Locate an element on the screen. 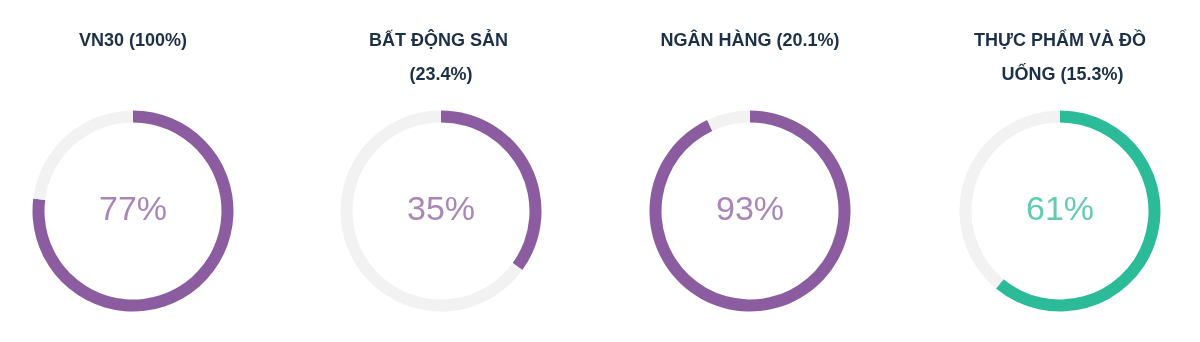 The image size is (1200, 342). chart-title: NGÂN HÀNG (20.1%) is located at coordinates (750, 39).